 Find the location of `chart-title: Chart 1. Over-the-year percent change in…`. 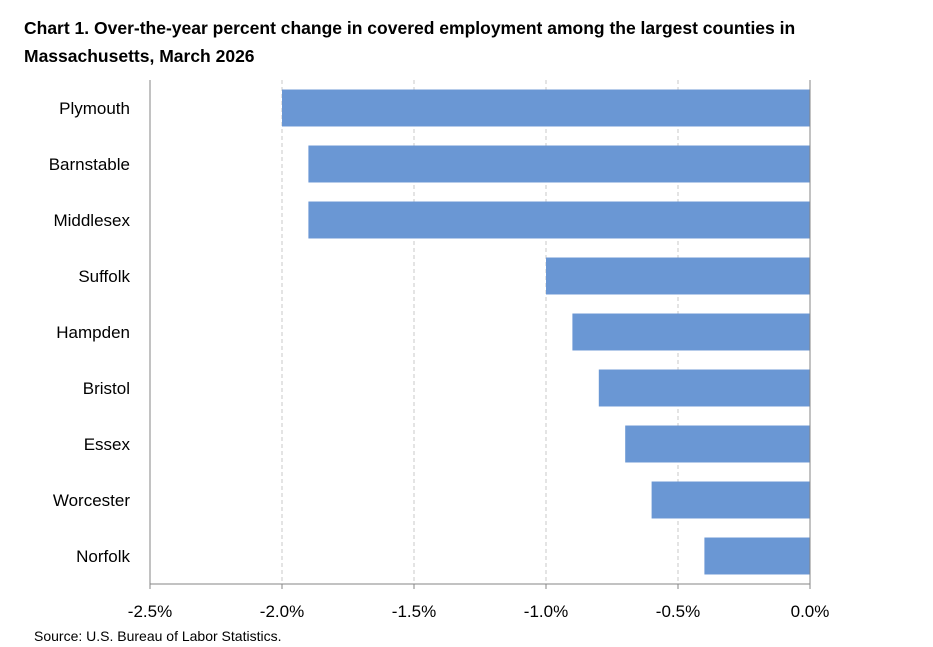

chart-title: Chart 1. Over-the-year percent change in… is located at coordinates (410, 42).